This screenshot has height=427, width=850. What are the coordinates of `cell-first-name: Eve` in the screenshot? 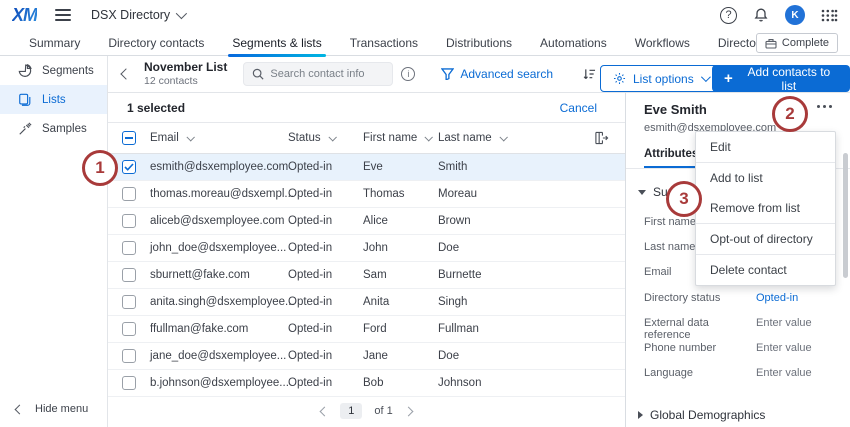 It's located at (373, 167).